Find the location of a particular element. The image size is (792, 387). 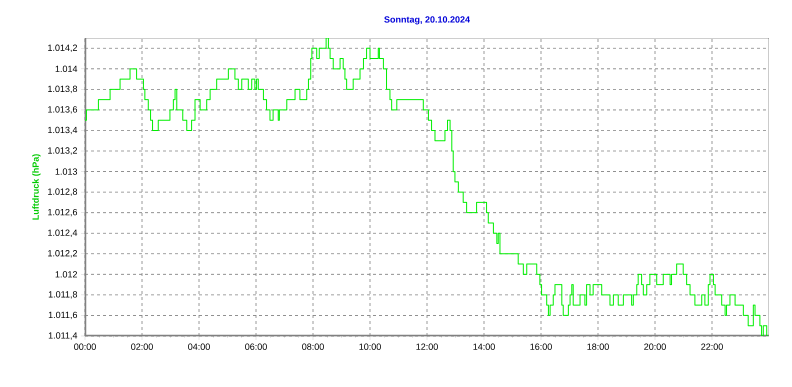

y-axis-title: Luftdruck (hPa) is located at coordinates (36, 187).